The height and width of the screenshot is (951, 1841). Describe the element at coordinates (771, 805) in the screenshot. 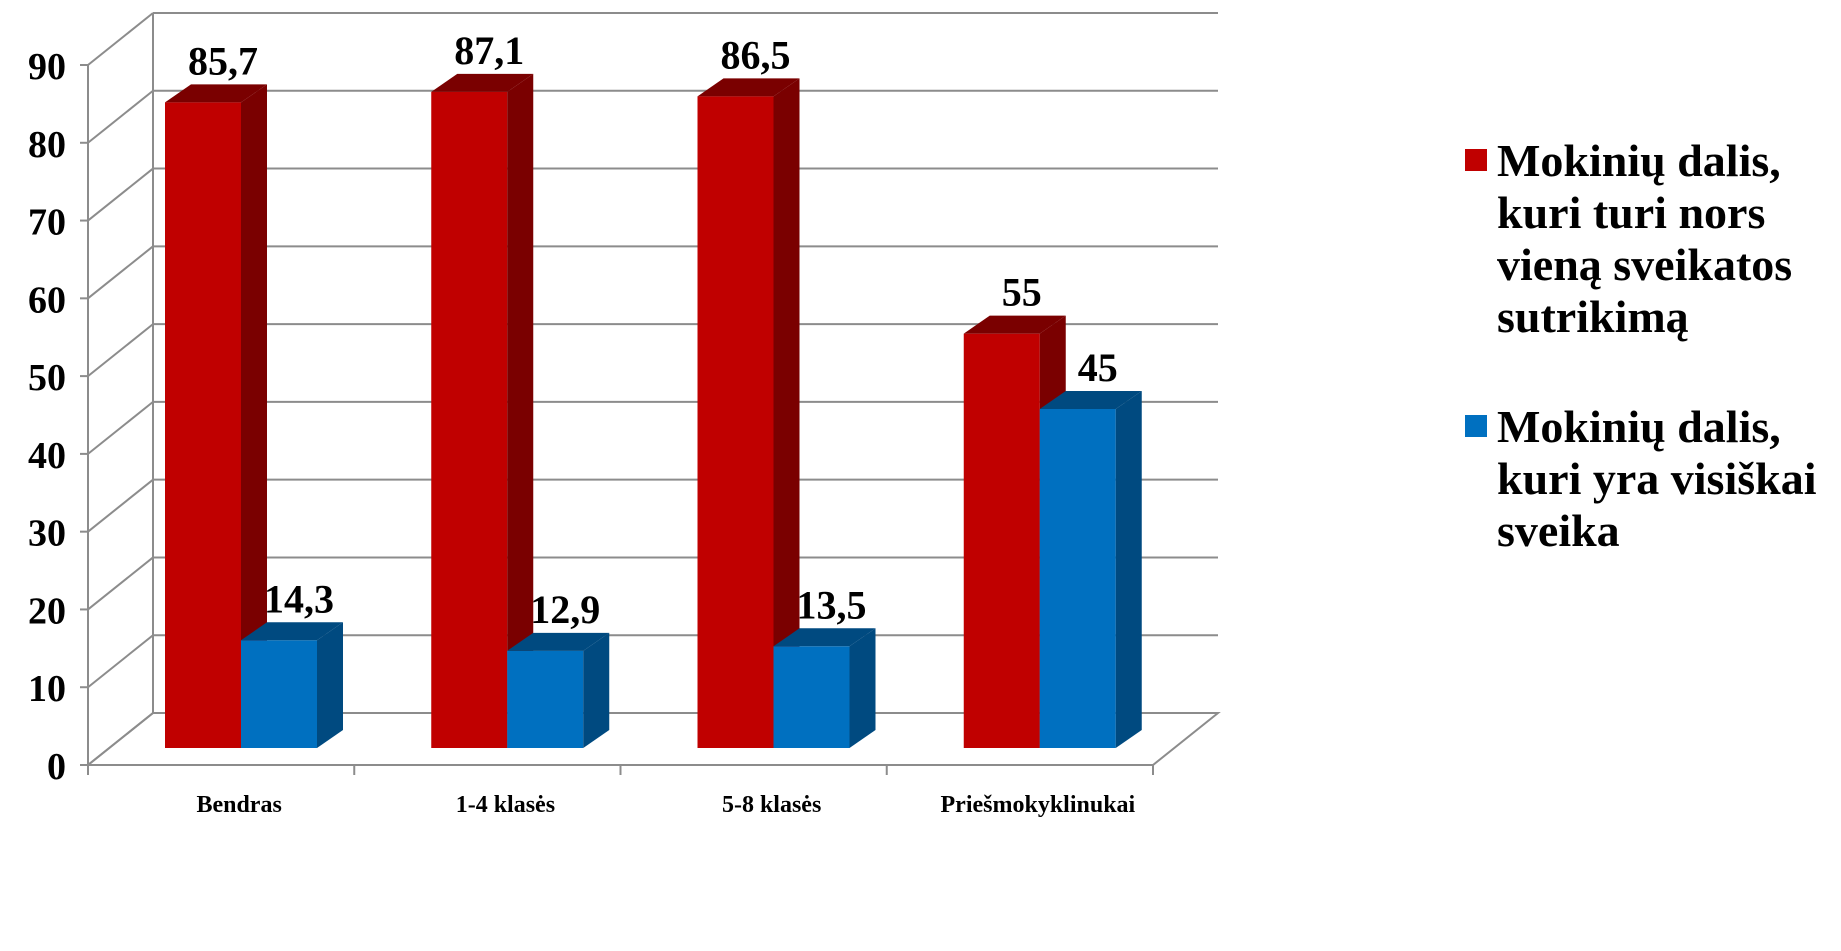

I see `x-tick-label: 5-8 klasės` at that location.